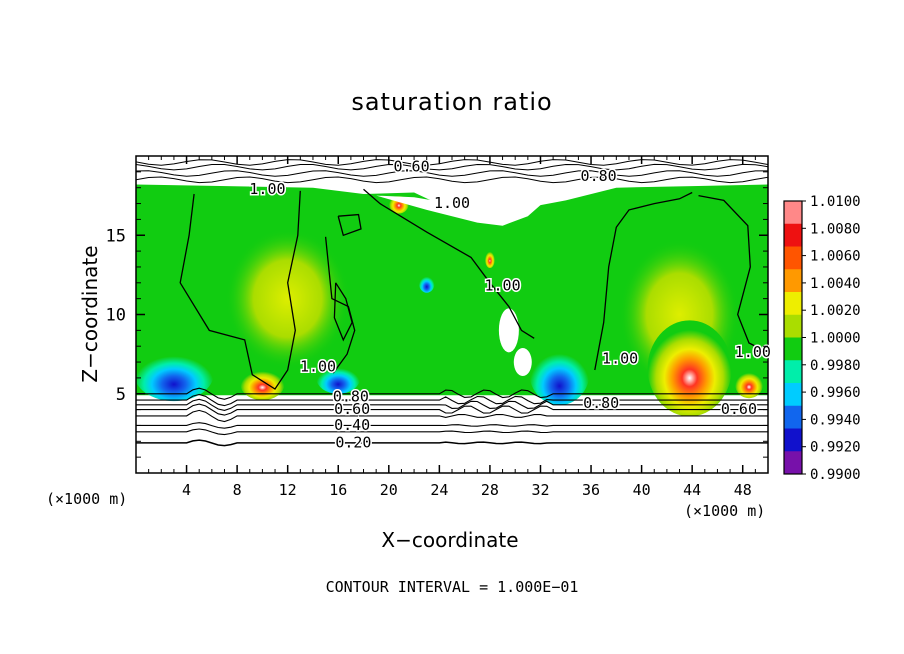 This screenshot has height=654, width=904. What do you see at coordinates (835, 366) in the screenshot?
I see `colorbar-label: 0.9980` at bounding box center [835, 366].